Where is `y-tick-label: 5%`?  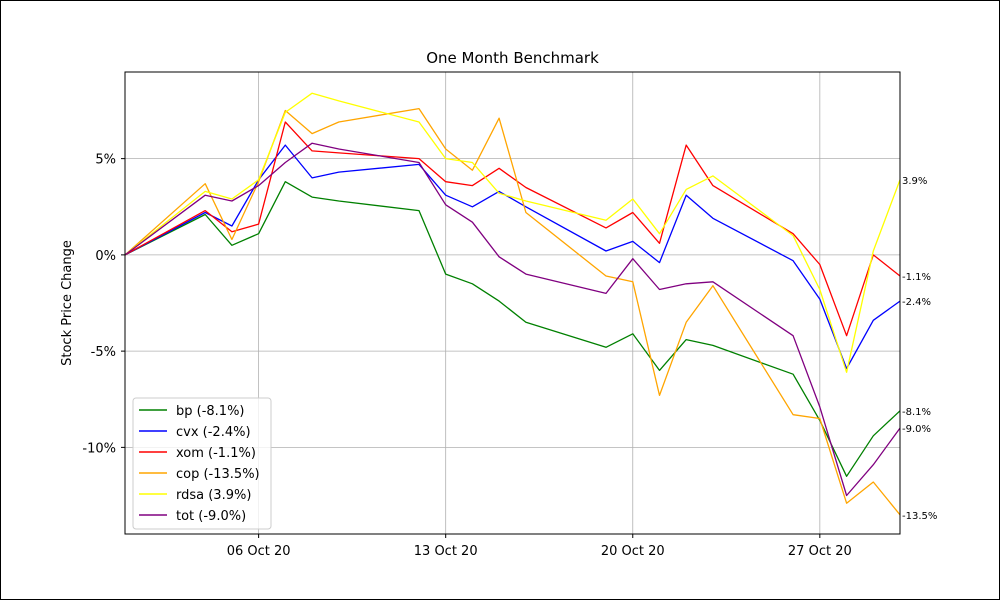 y-tick-label: 5% is located at coordinates (105, 160).